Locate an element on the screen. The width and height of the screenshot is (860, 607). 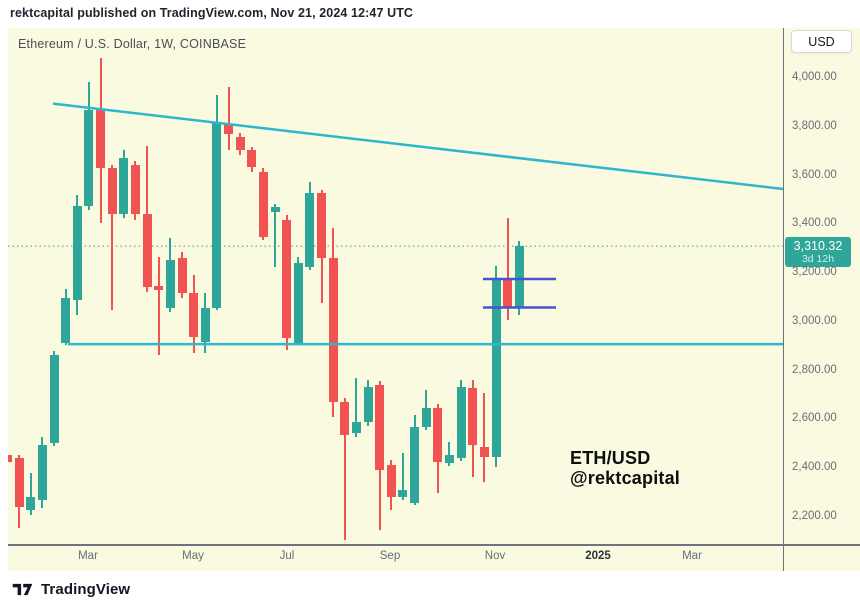
price-tick-label: 3,000.00 is located at coordinates (814, 320).